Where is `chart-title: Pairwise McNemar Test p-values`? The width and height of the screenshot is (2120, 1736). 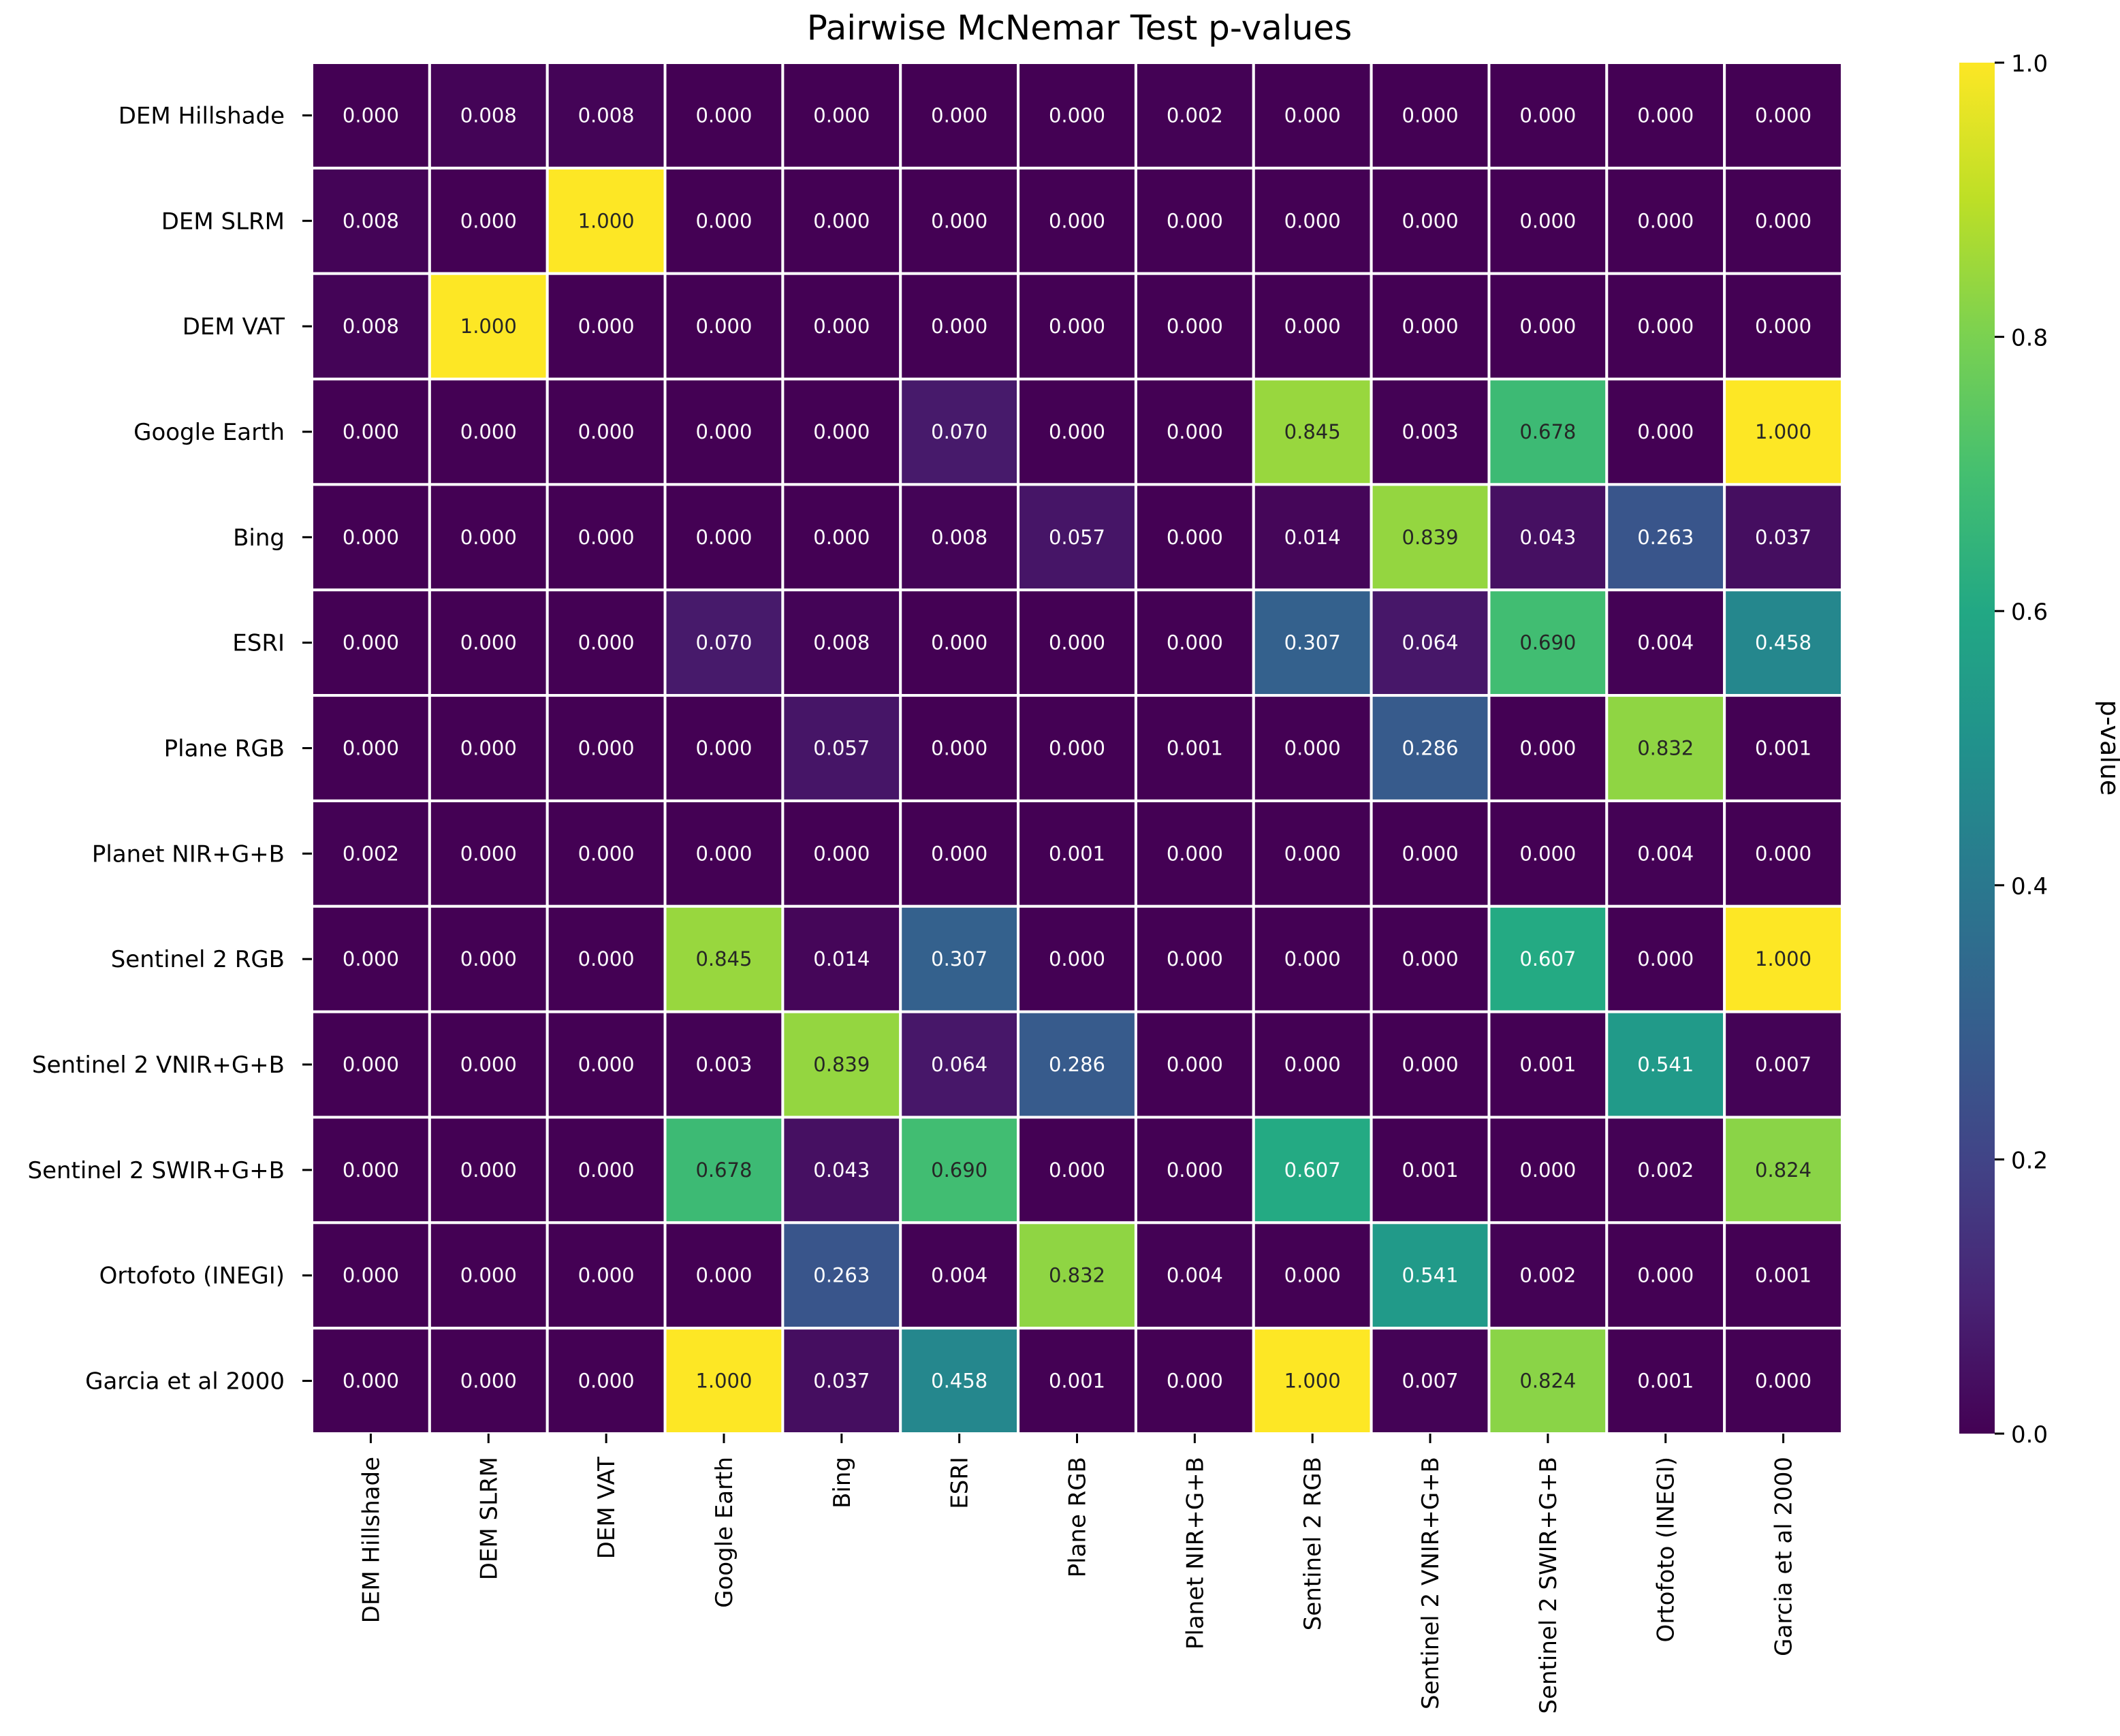
chart-title: Pairwise McNemar Test p-values is located at coordinates (1079, 28).